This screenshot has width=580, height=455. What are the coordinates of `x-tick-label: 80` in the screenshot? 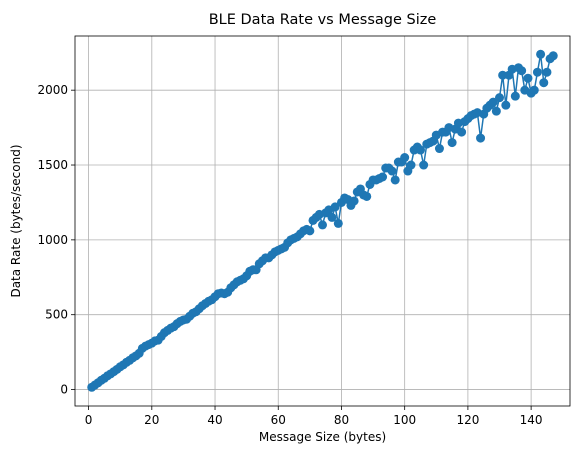 It's located at (341, 420).